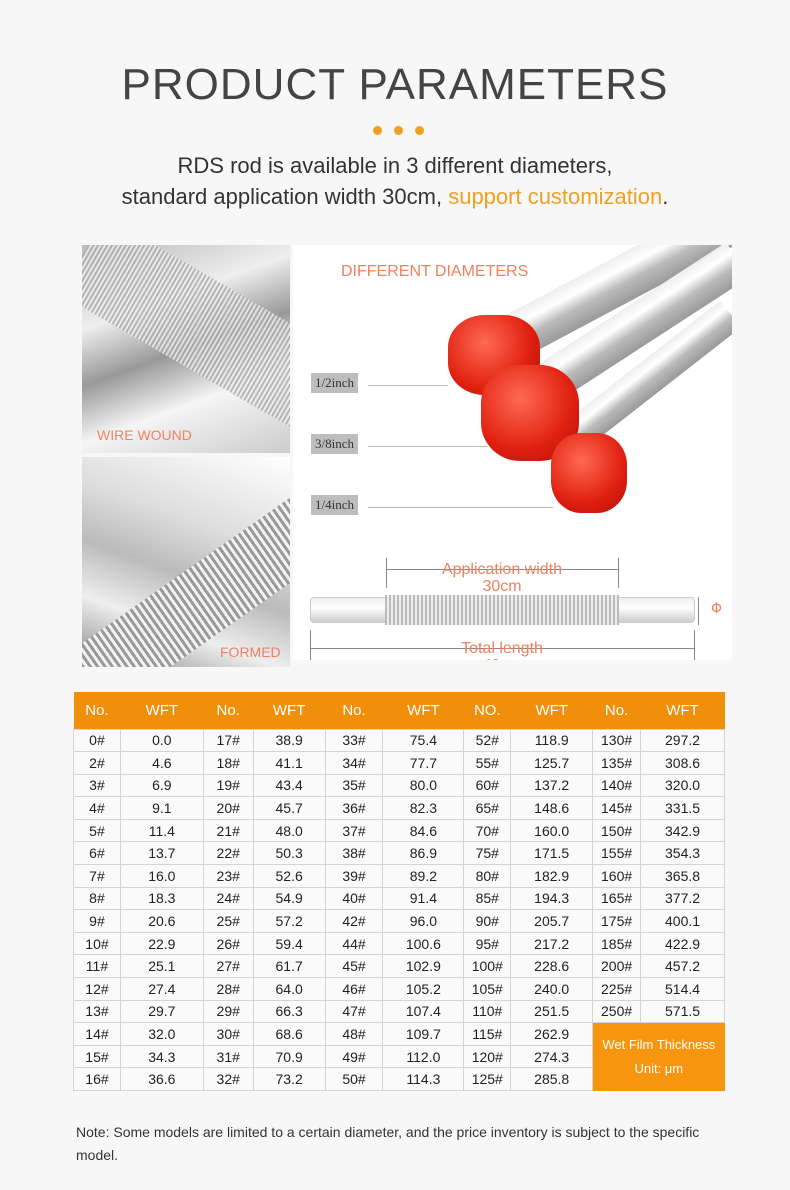 This screenshot has width=790, height=1190. Describe the element at coordinates (161, 898) in the screenshot. I see `wft-value: 18.3` at that location.